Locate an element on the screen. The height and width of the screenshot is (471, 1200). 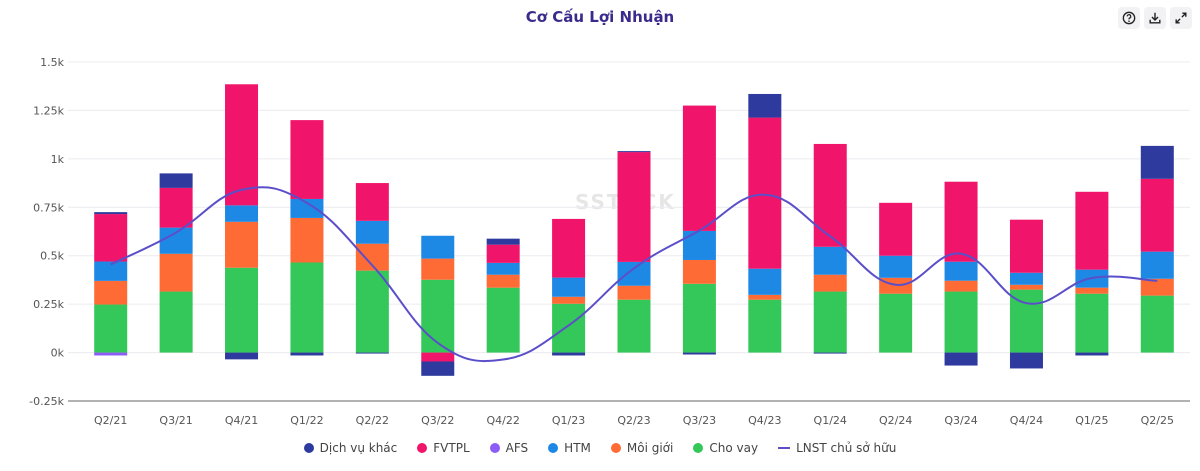
help-button is located at coordinates (1129, 18).